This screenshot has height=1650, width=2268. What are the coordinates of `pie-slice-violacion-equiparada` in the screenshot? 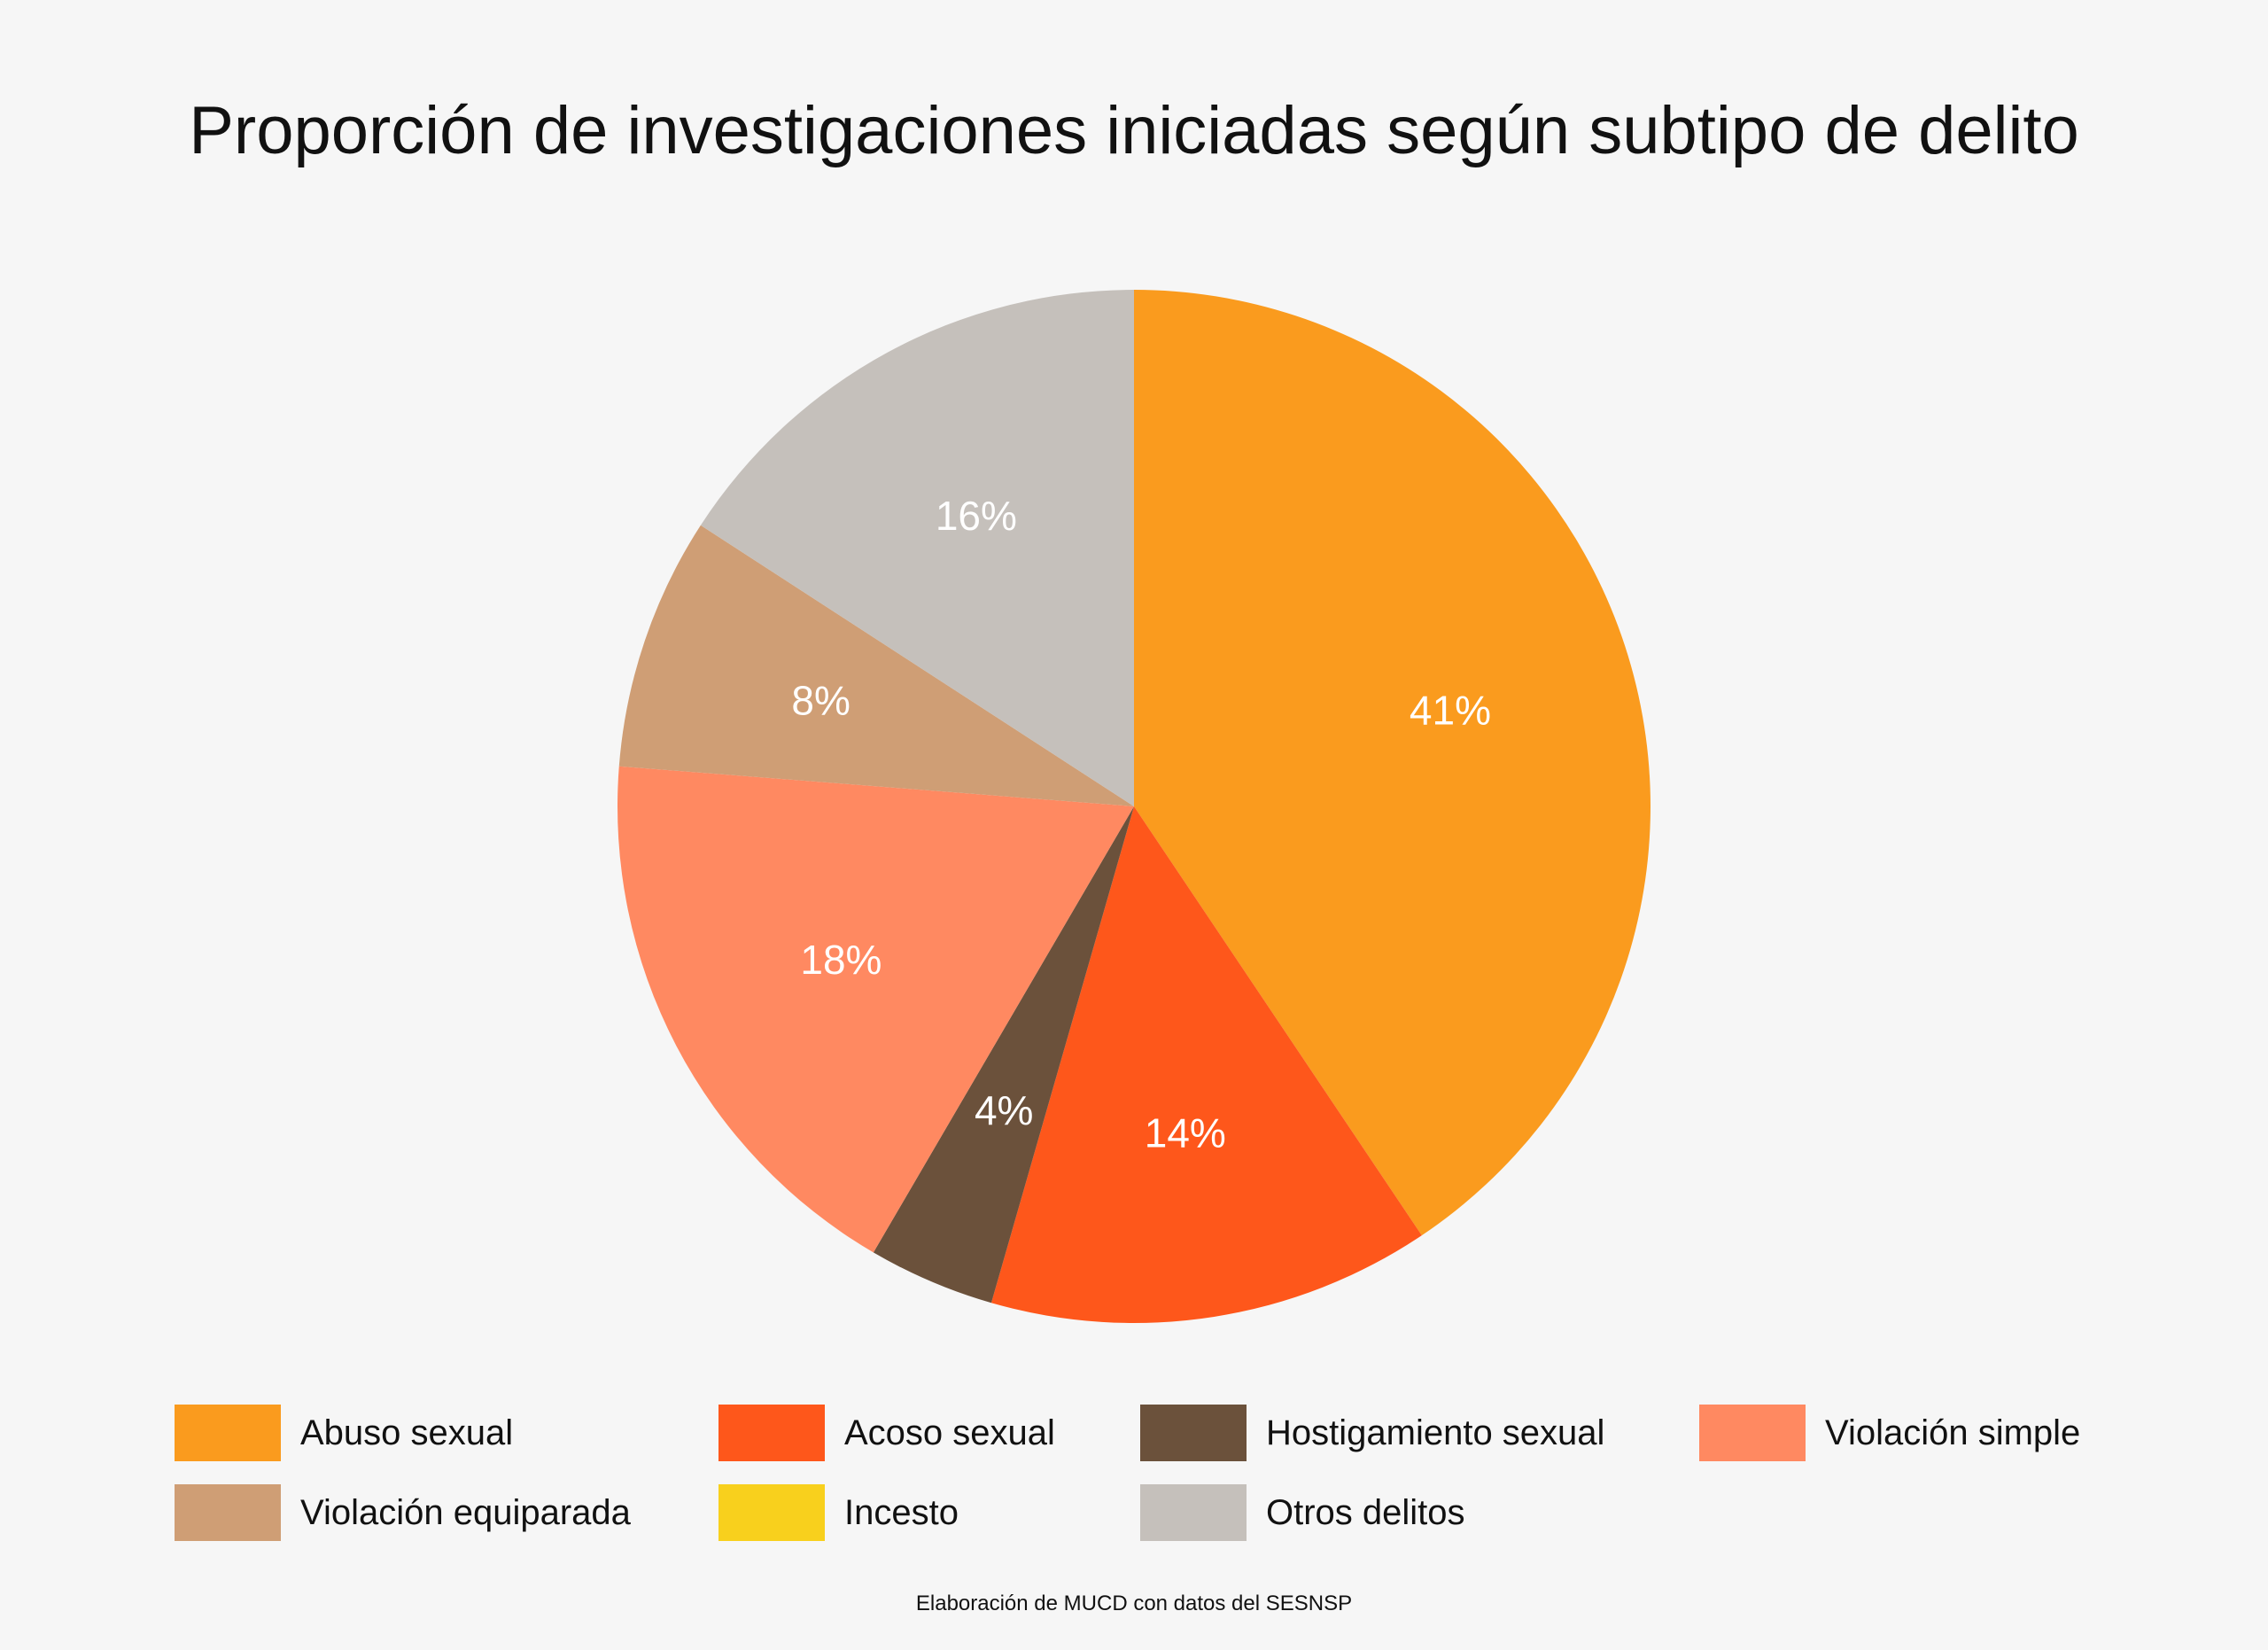 It's located at (876, 665).